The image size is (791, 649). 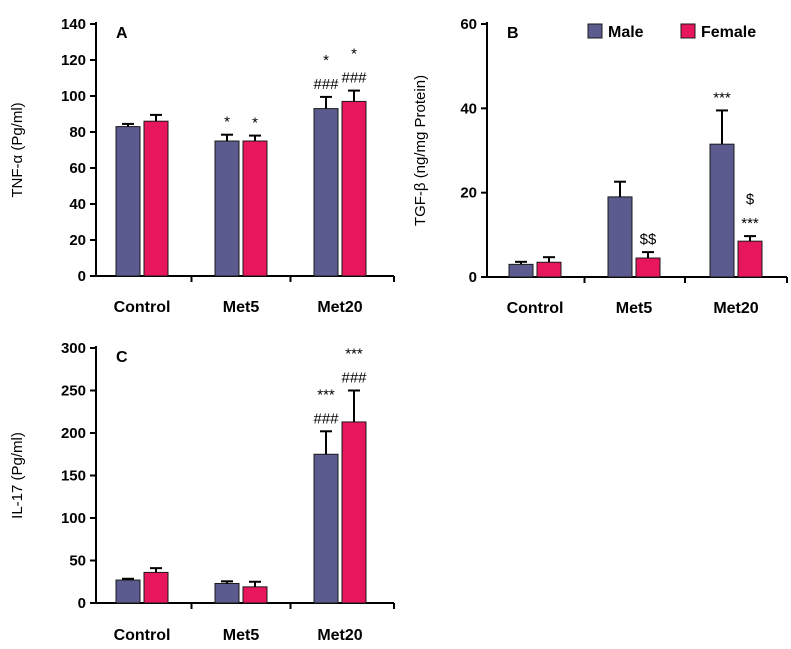 I want to click on legend: Male Female, so click(x=671, y=32).